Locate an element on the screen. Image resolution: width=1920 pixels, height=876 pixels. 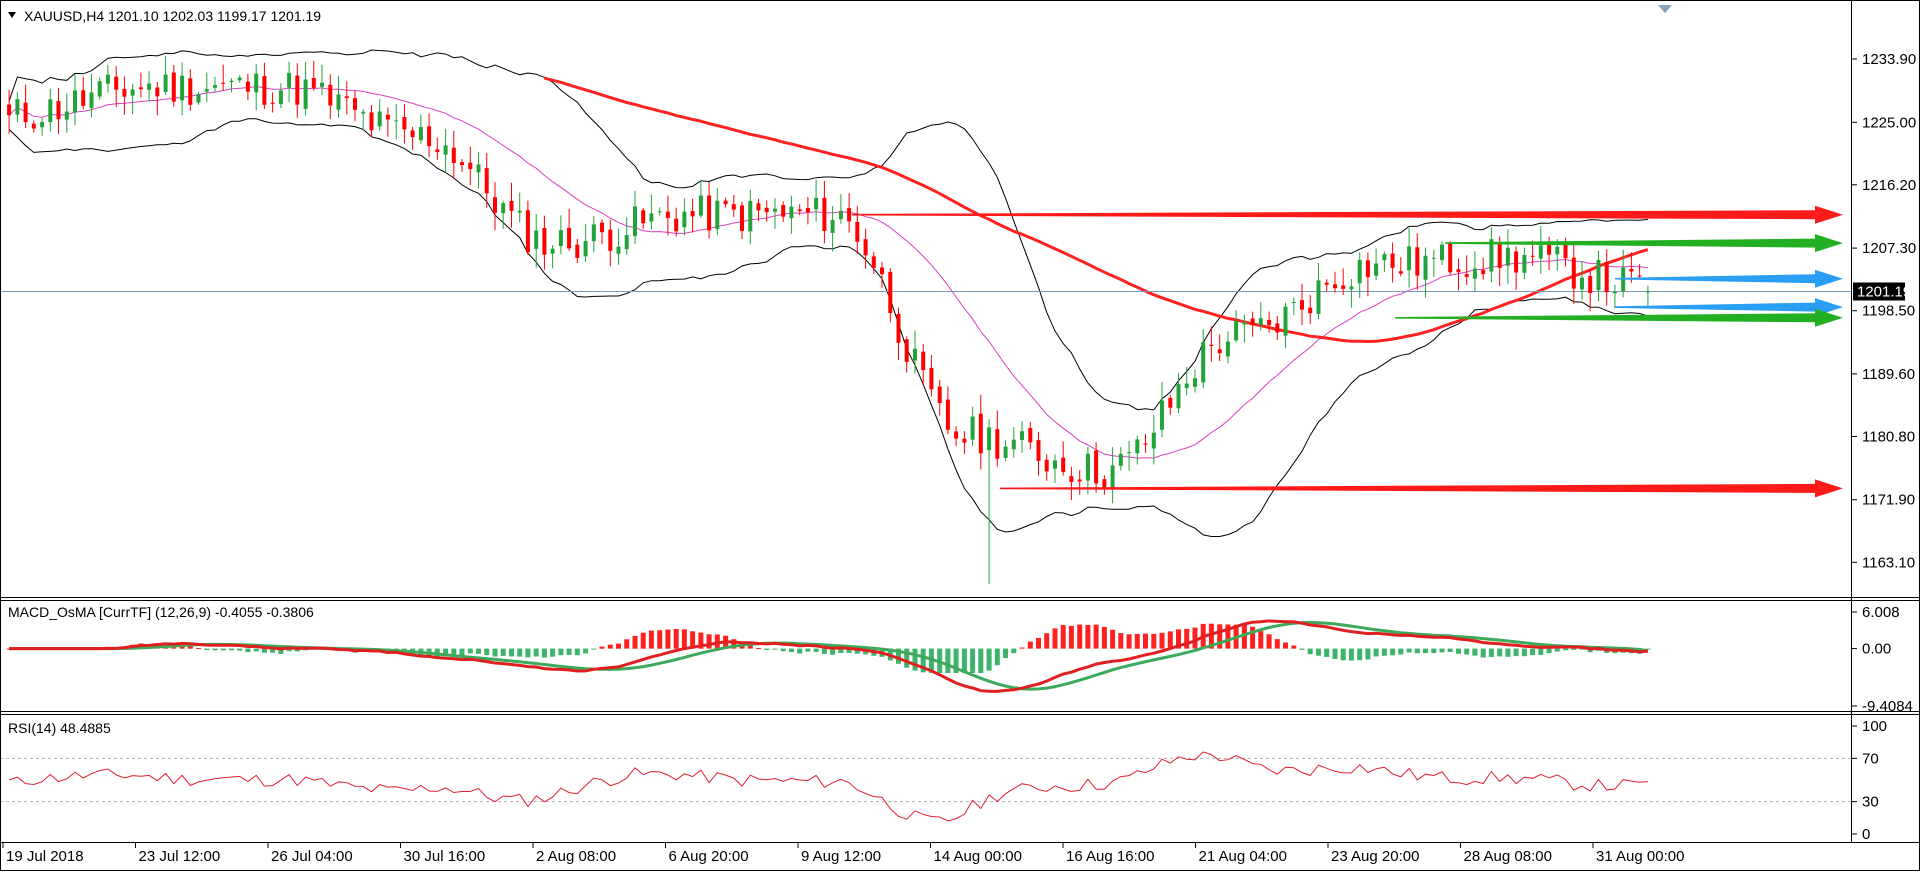
time-tick-label: 26 Jul 04:00 is located at coordinates (312, 856).